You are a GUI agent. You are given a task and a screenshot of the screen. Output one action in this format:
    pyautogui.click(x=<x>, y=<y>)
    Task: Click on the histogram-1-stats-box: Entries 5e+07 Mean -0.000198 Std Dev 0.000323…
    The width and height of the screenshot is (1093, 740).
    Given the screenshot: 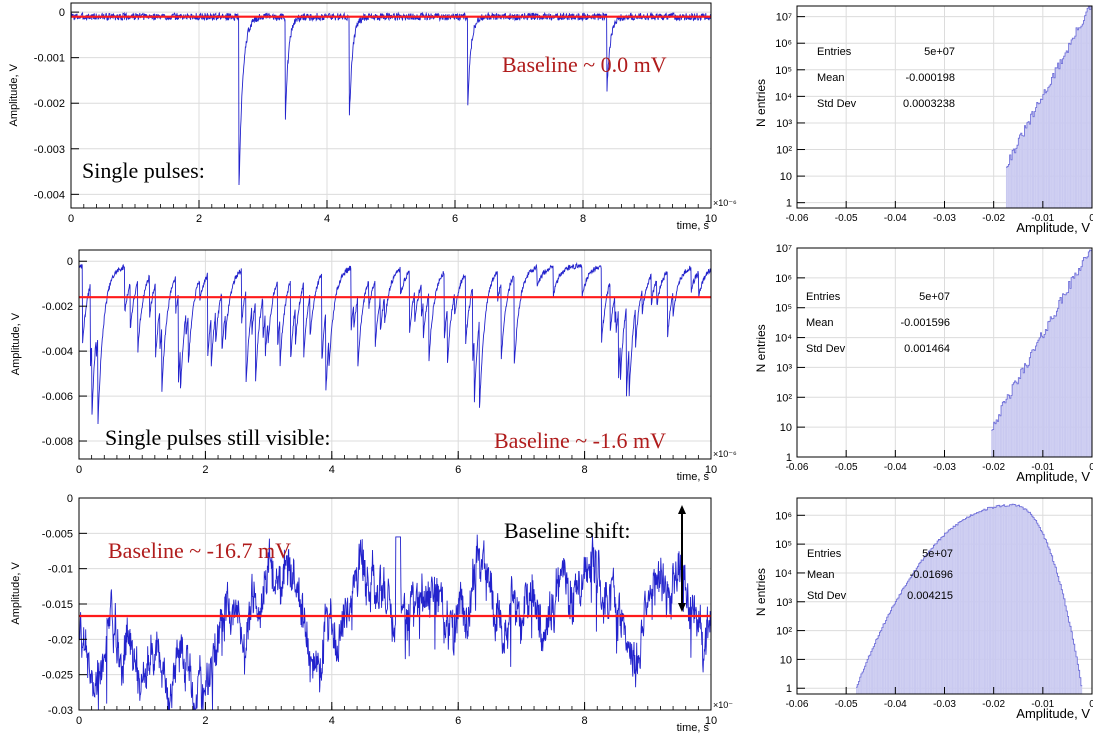 What is the action you would take?
    pyautogui.click(x=886, y=78)
    